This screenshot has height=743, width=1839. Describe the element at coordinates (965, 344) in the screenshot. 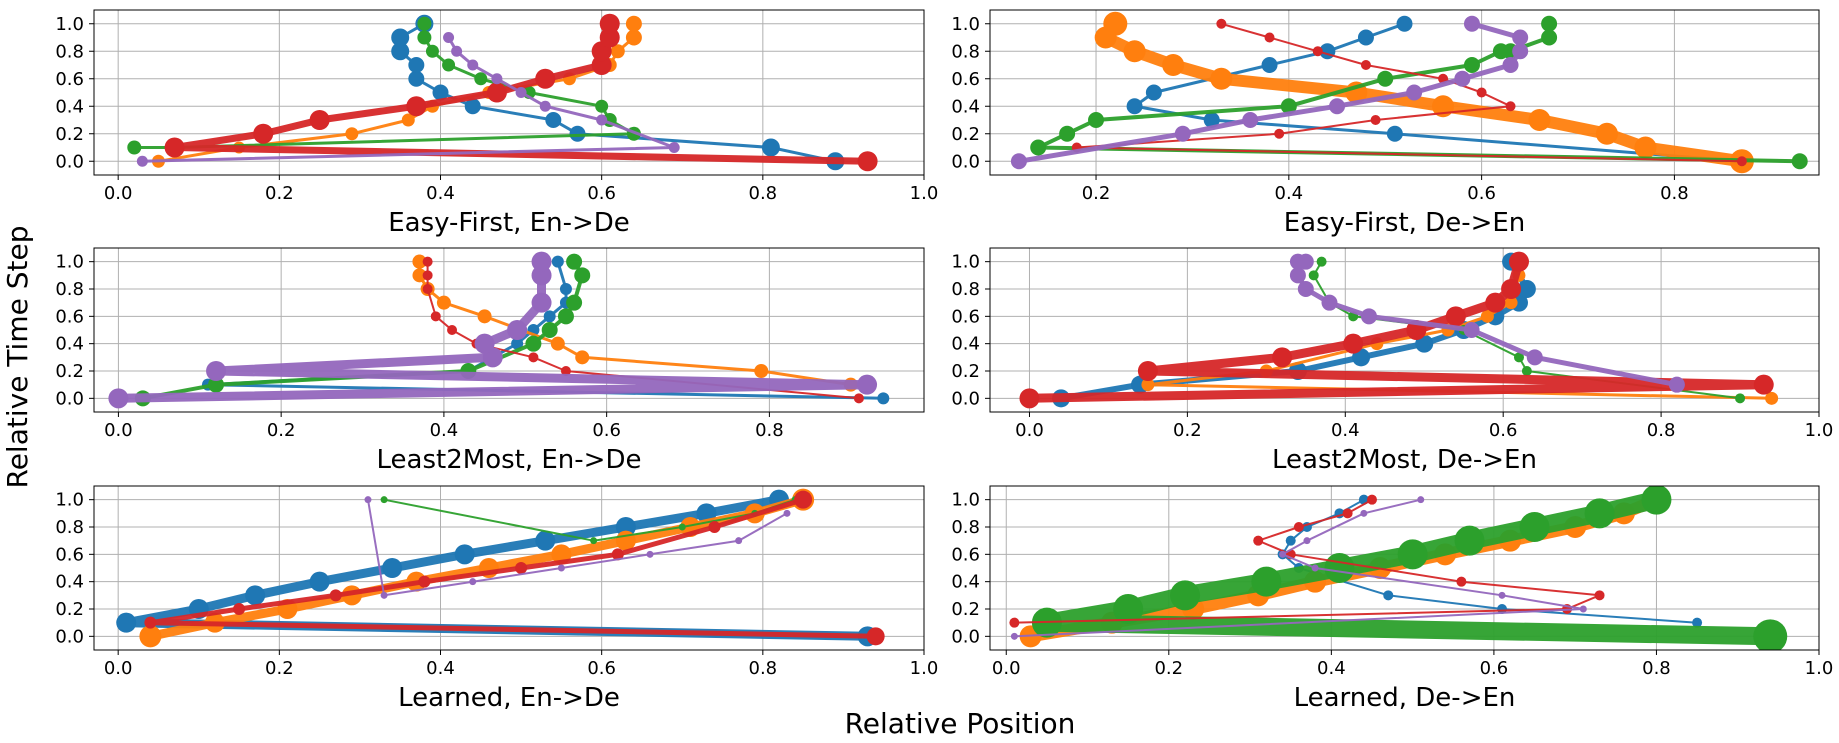

I see `y-tick-label: 0.4` at that location.